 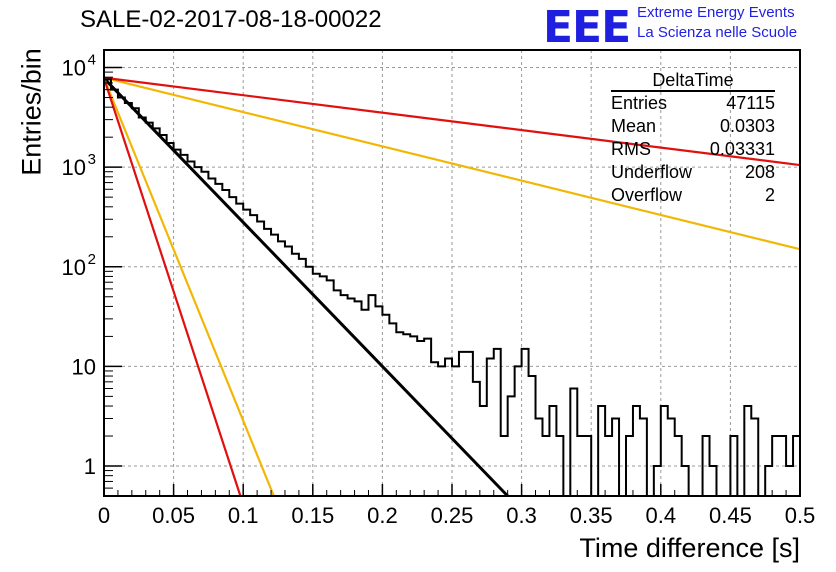 What do you see at coordinates (452, 515) in the screenshot?
I see `x-tick-label: 0.25` at bounding box center [452, 515].